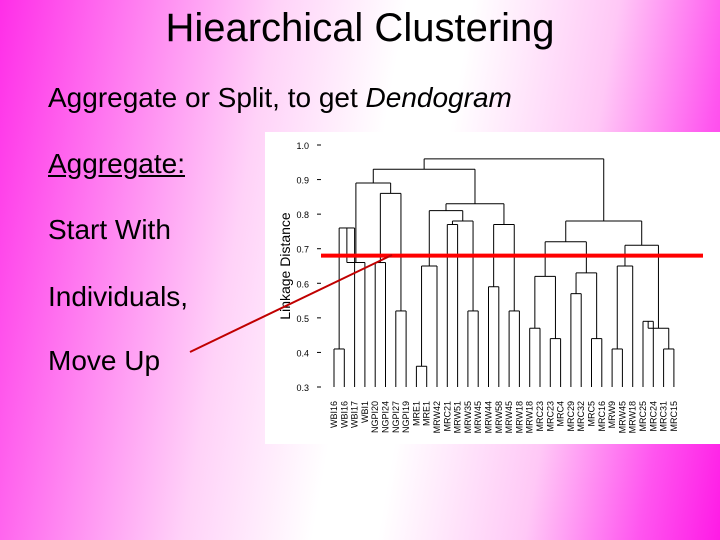 This screenshot has width=720, height=540. I want to click on leaf-label: MRC15, so click(674, 416).